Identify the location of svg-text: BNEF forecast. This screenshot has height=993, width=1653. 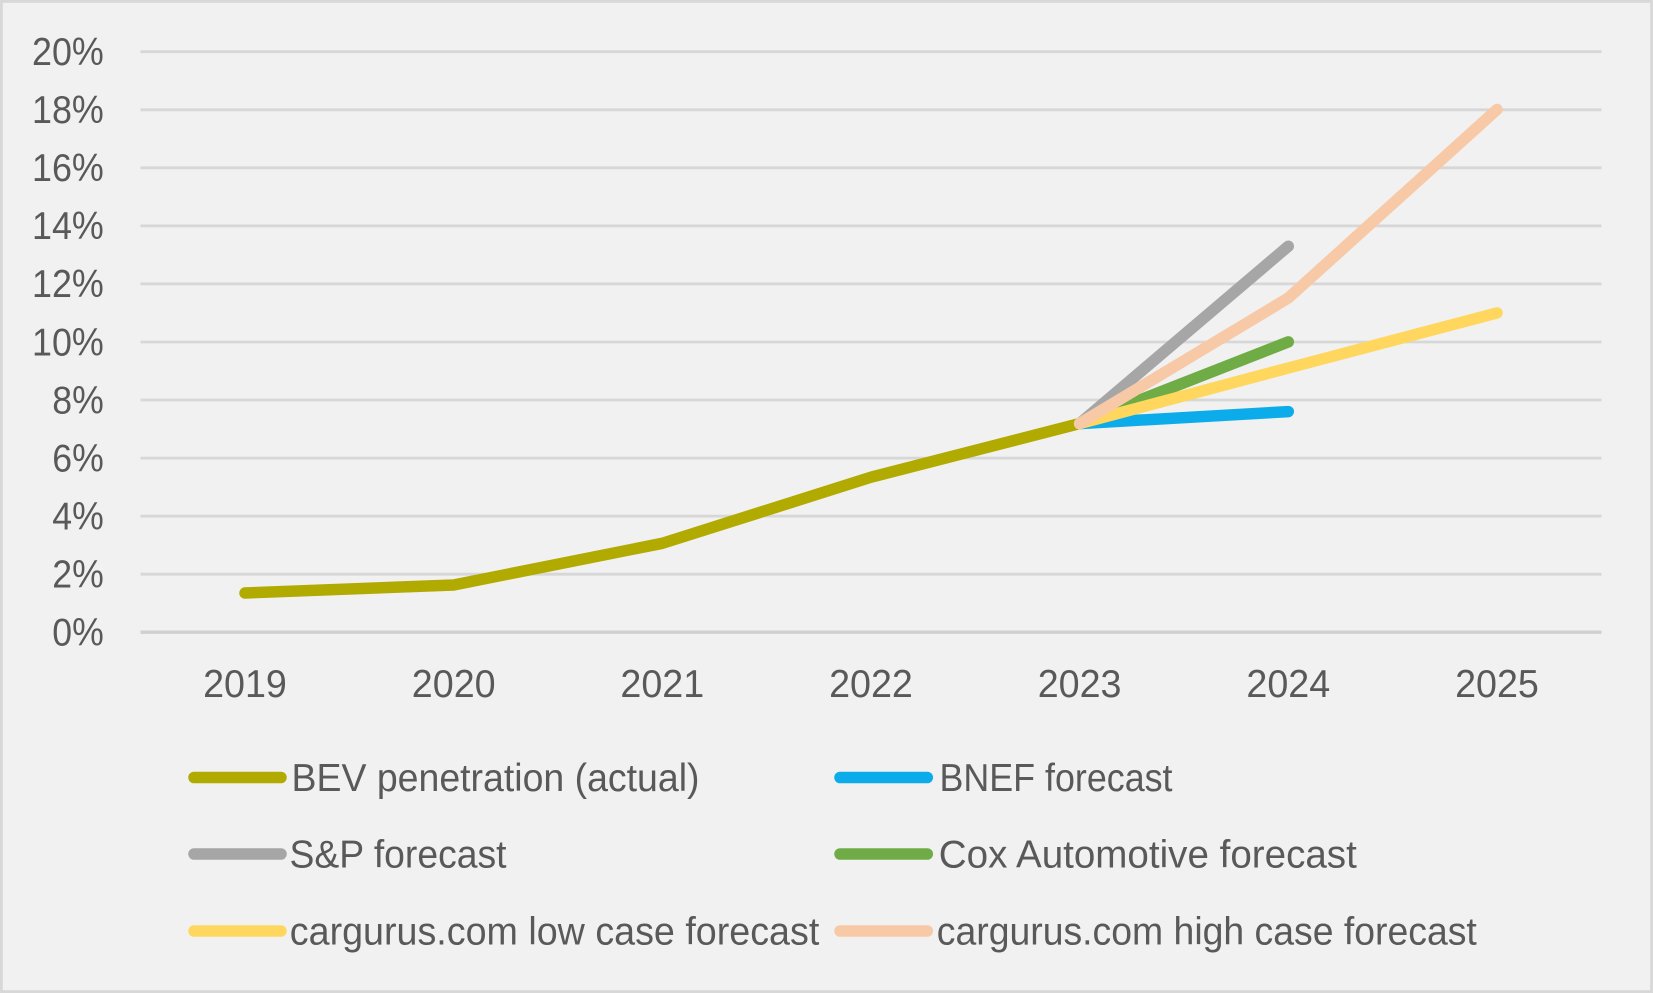
(1056, 778).